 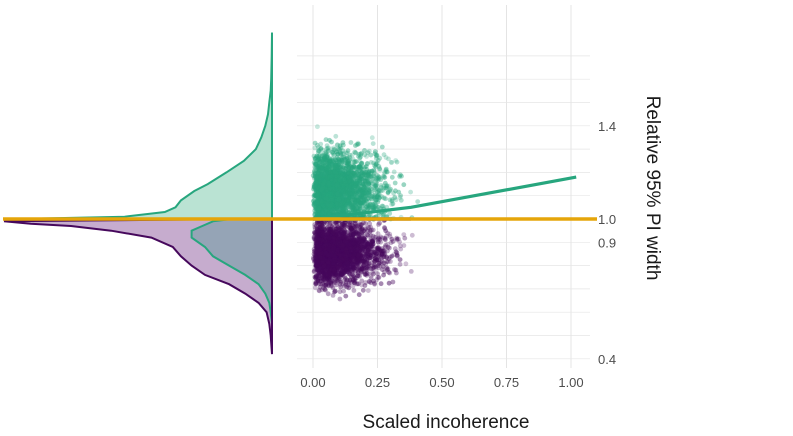 I want to click on density-fill-wider, so click(x=145, y=125).